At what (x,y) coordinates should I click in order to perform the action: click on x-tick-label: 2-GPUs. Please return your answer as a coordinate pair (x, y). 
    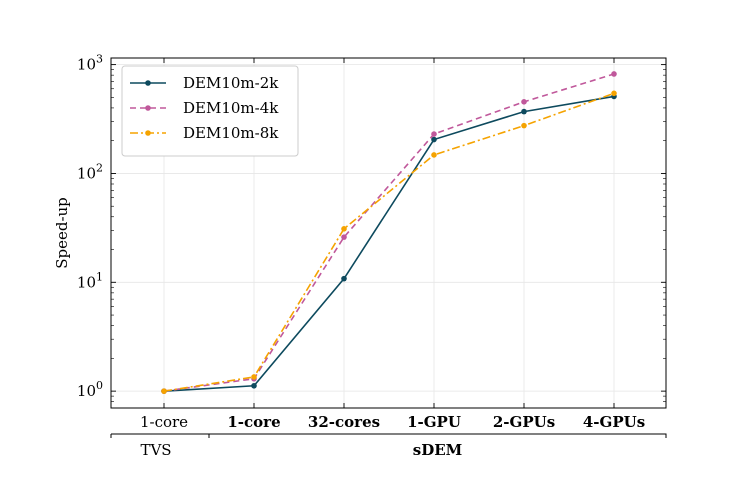
    Looking at the image, I should click on (524, 422).